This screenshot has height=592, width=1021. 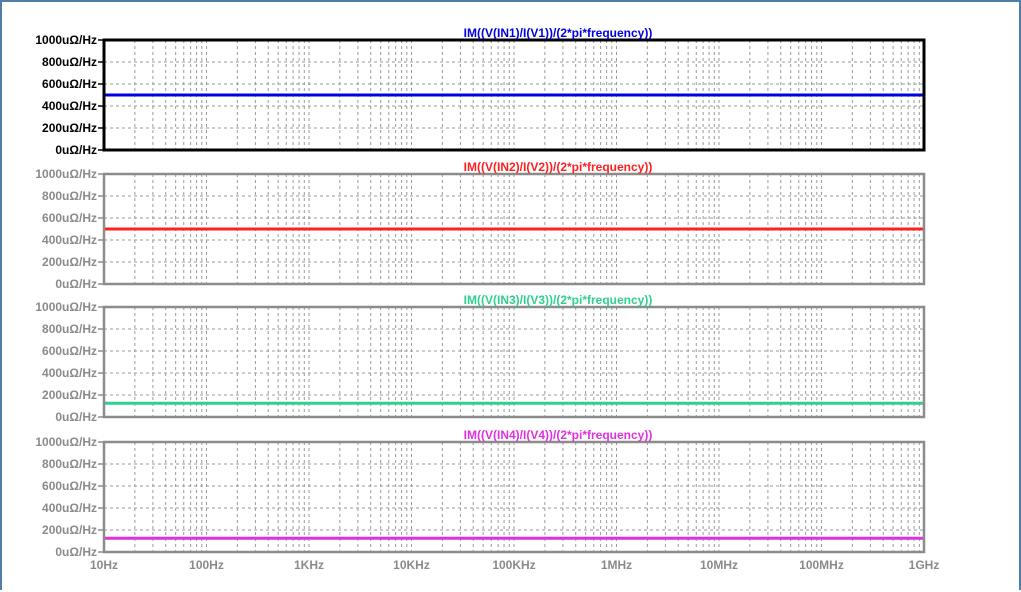 What do you see at coordinates (616, 565) in the screenshot?
I see `x-tick-label: 1MHz` at bounding box center [616, 565].